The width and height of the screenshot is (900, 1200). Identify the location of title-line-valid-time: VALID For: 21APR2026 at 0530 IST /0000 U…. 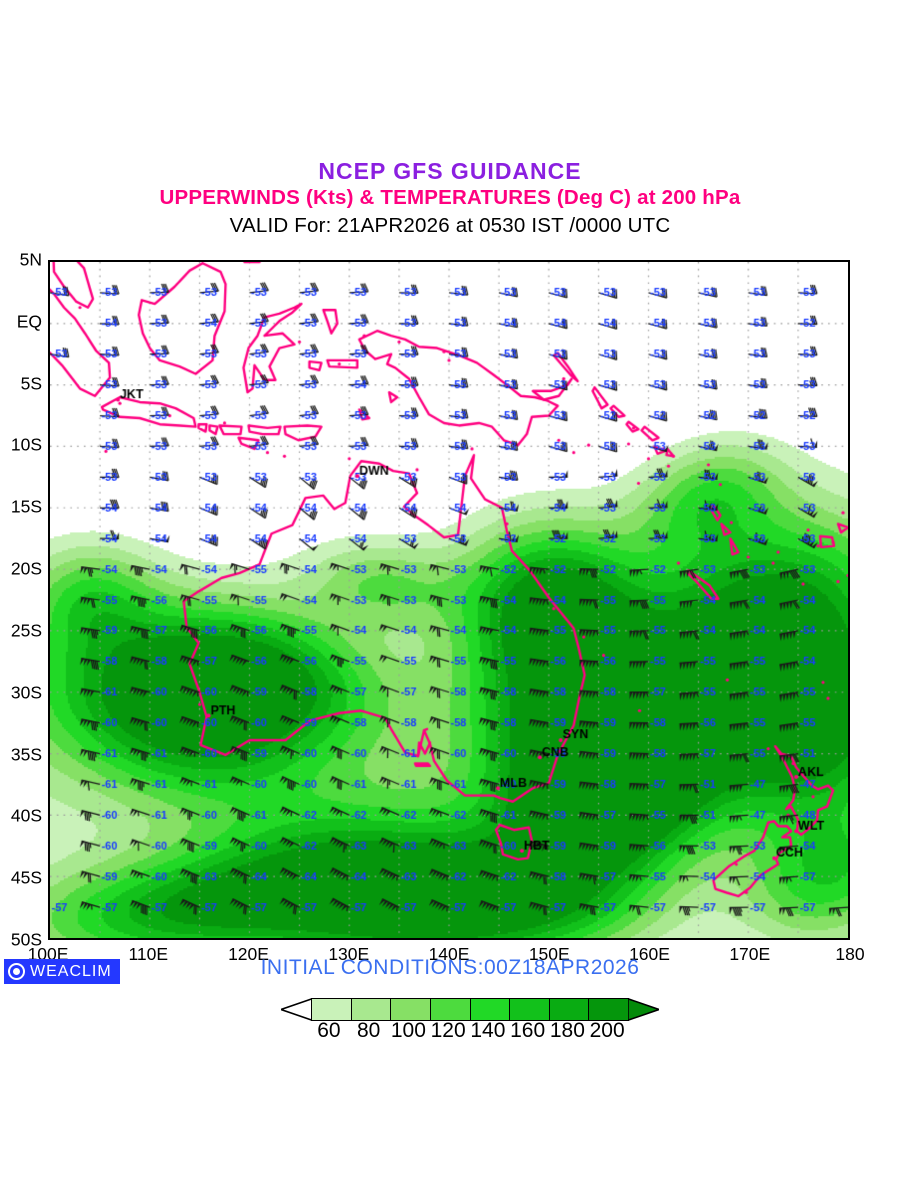
(450, 225).